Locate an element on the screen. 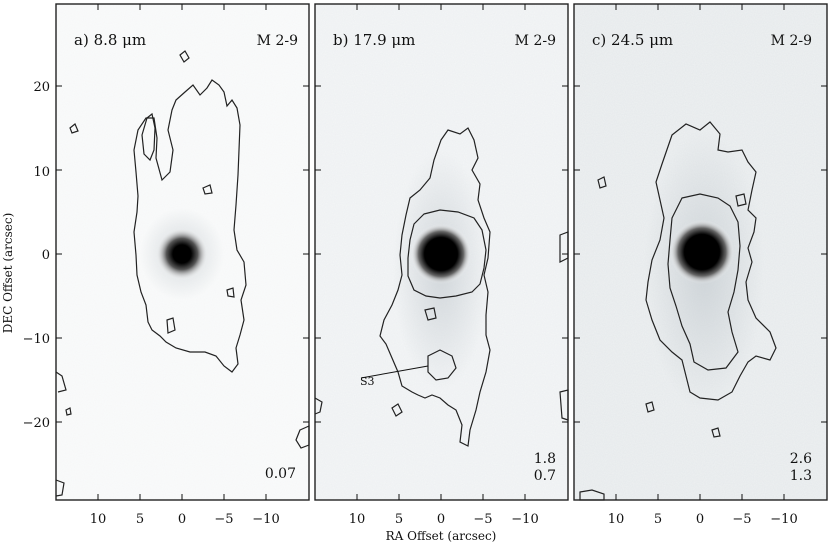 This screenshot has height=550, width=830. contour-c-outer is located at coordinates (711, 261).